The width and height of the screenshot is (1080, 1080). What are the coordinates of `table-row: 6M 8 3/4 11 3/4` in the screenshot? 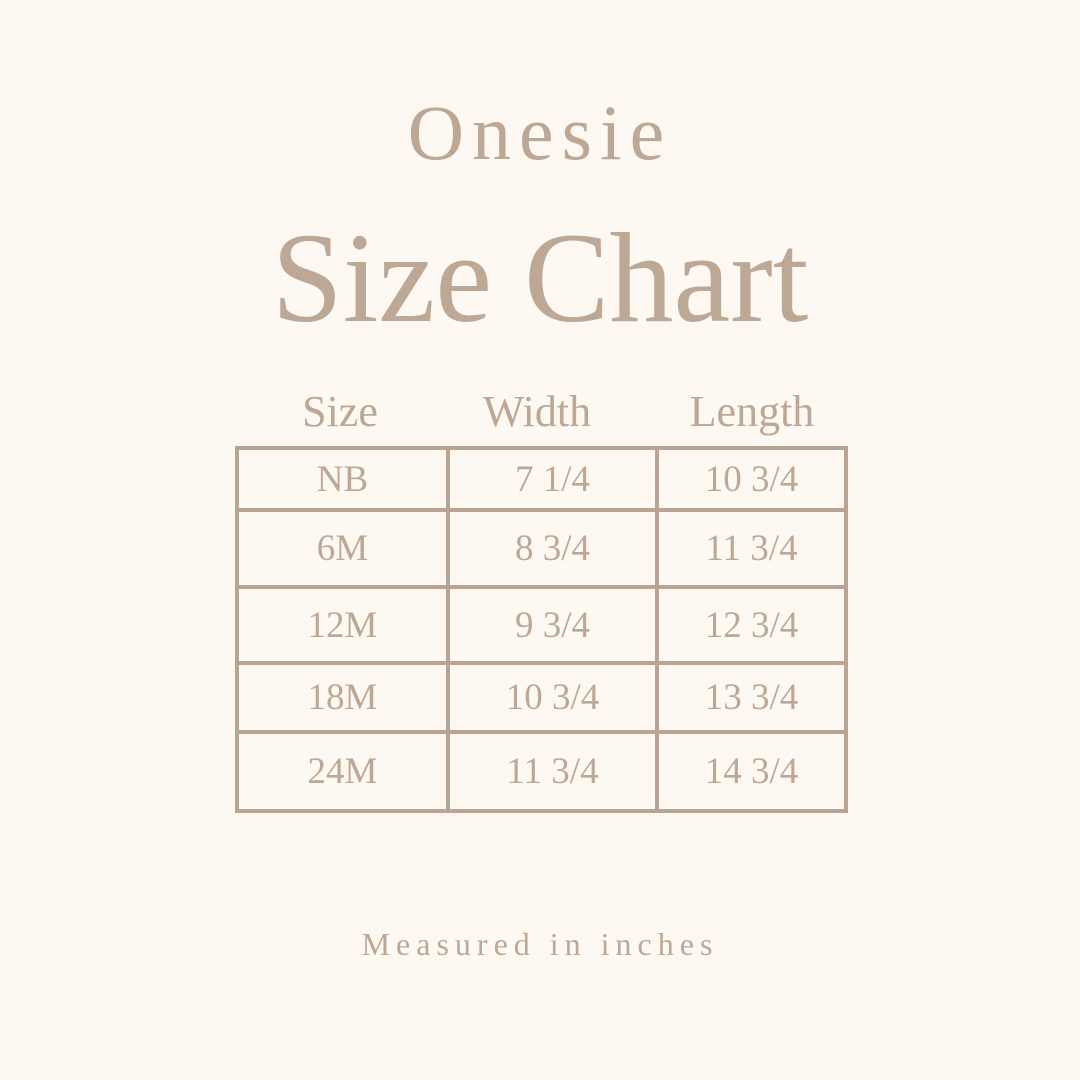 It's located at (541, 548).